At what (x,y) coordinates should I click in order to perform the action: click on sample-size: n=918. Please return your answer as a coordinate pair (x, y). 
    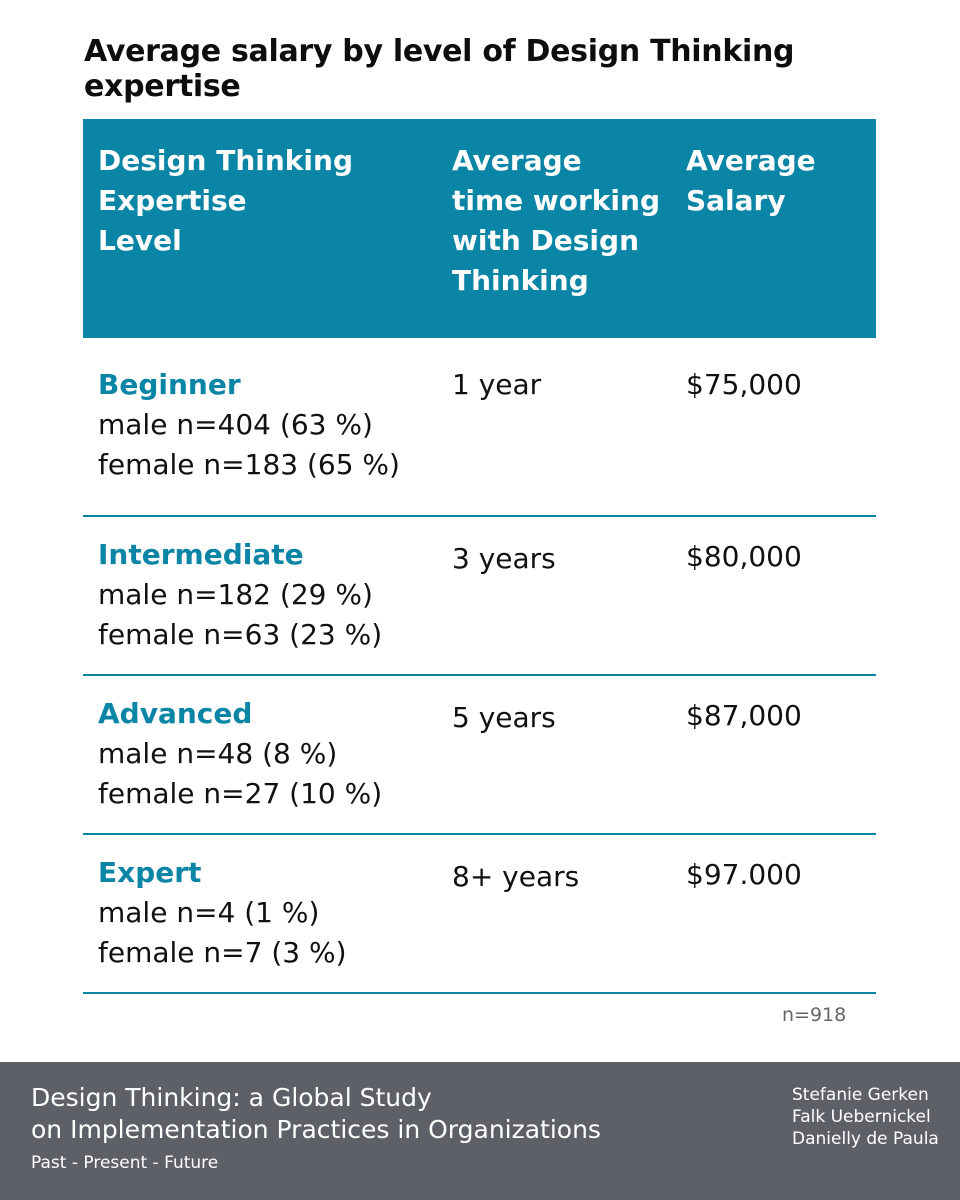
    Looking at the image, I should click on (814, 1015).